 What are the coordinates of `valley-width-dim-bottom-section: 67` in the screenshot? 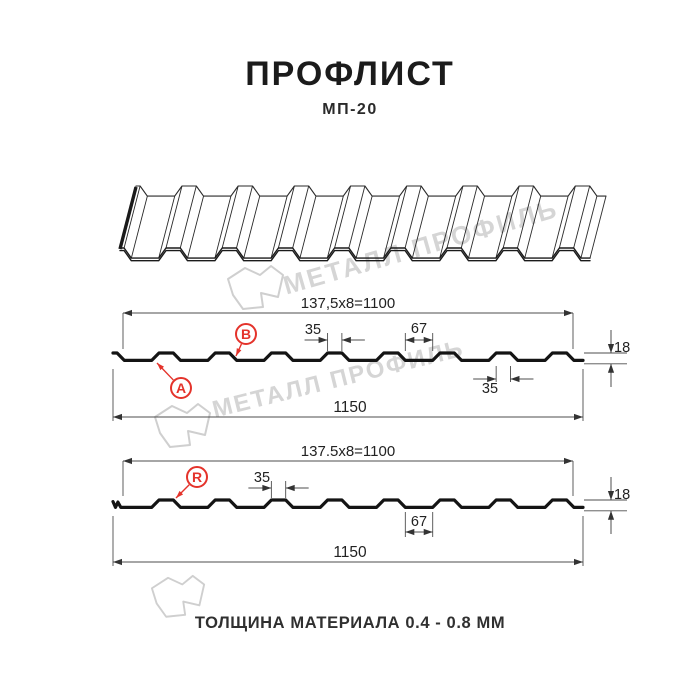 It's located at (419, 522).